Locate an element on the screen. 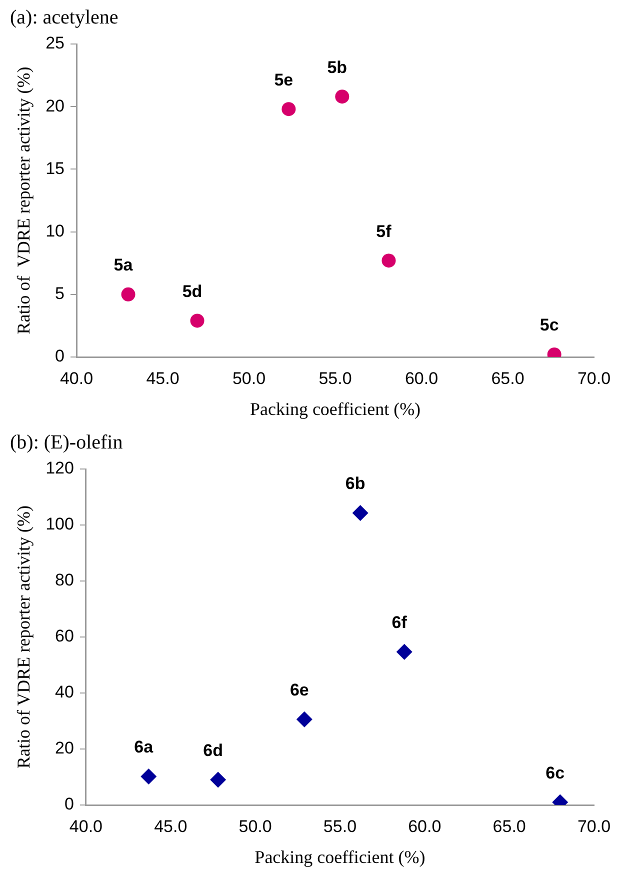 This screenshot has width=624, height=873. y-tick-label: 60 is located at coordinates (64, 636).